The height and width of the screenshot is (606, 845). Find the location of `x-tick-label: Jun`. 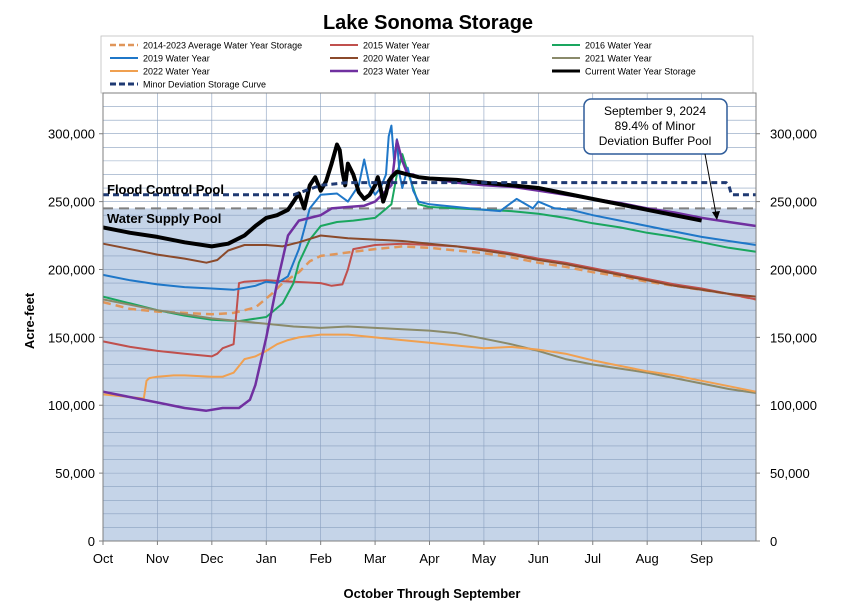

x-tick-label: Jun is located at coordinates (538, 558).